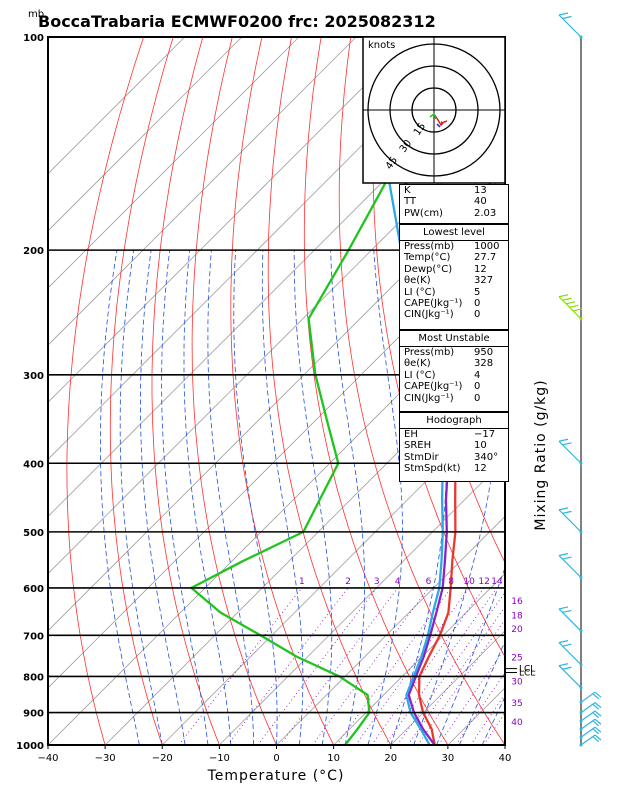 This screenshot has width=618, height=800. I want to click on lowest-level-header: Lowest level, so click(454, 233).